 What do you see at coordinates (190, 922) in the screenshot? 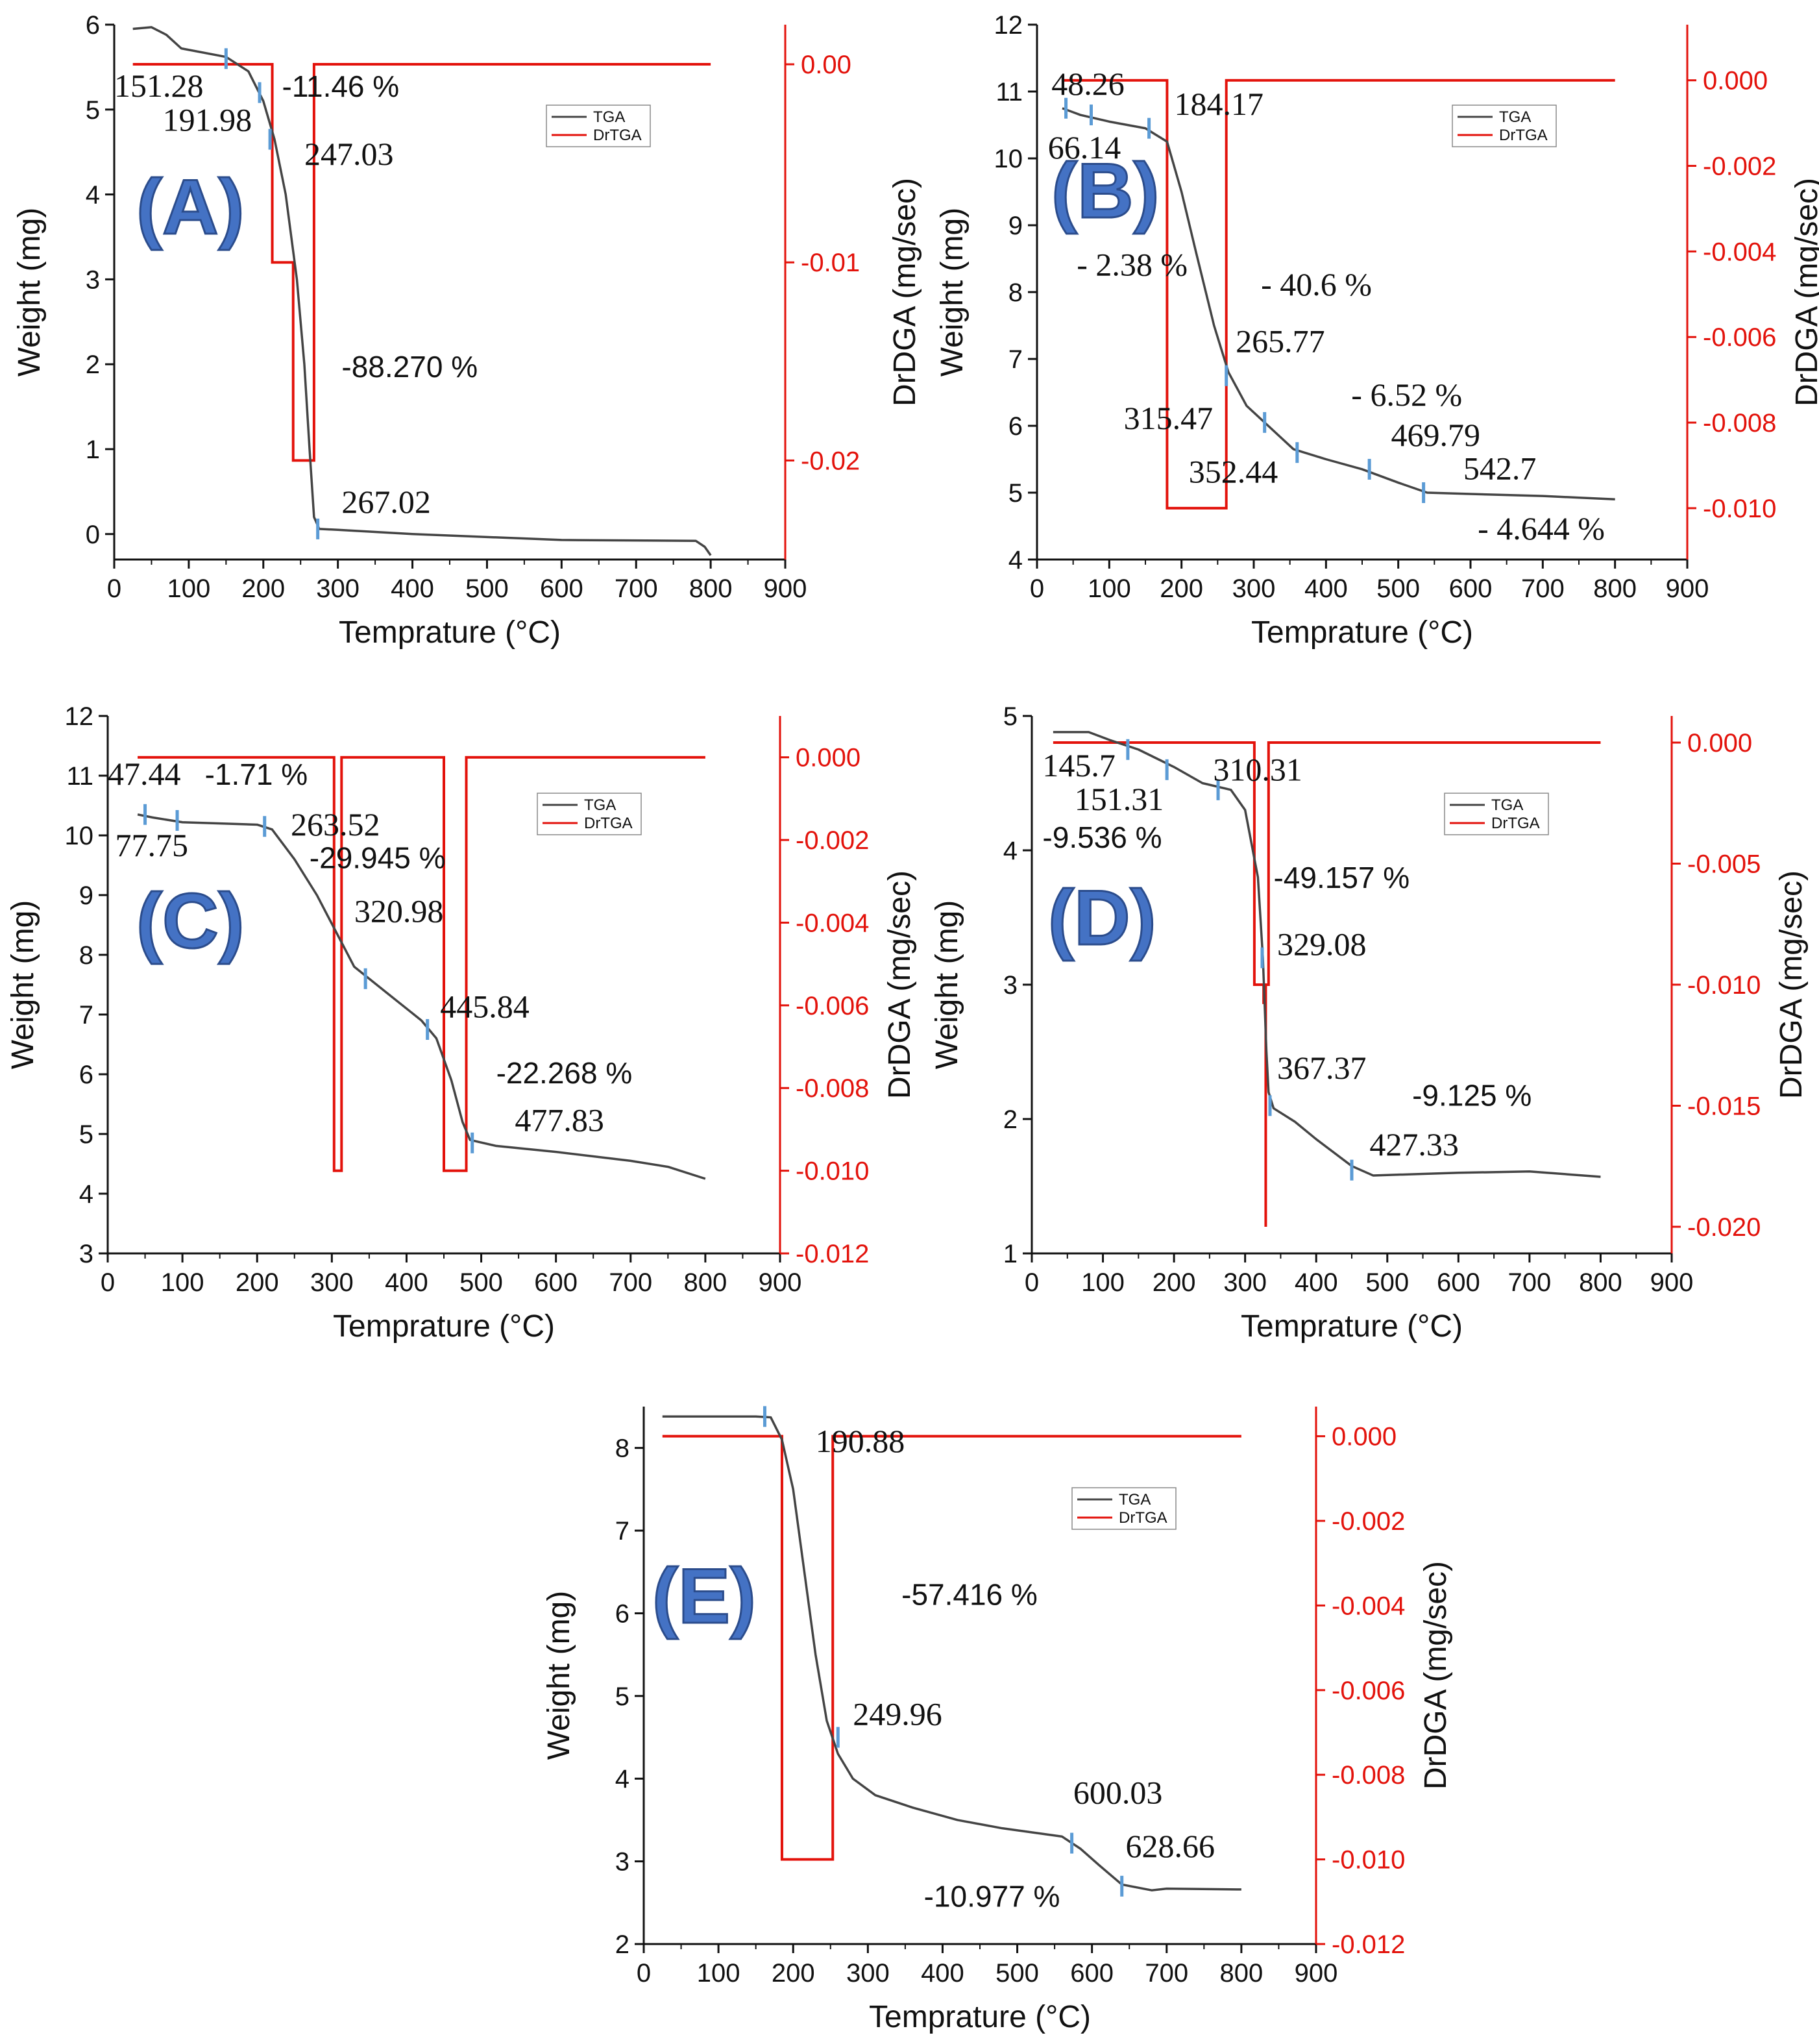
I see `panel-letter: (C)` at bounding box center [190, 922].